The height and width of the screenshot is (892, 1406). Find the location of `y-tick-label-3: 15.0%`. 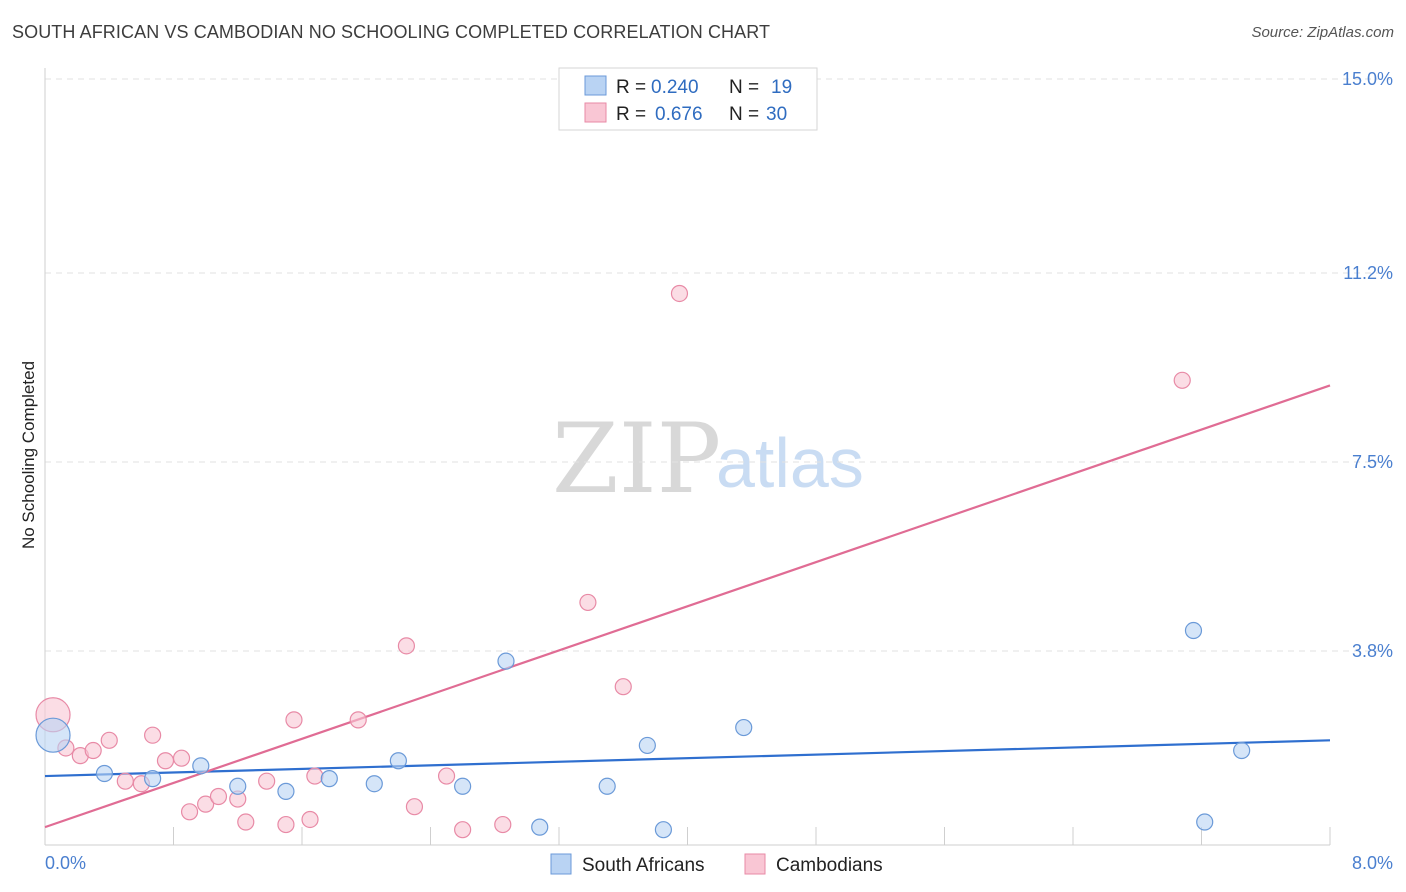

y-tick-label-3: 15.0% is located at coordinates (1367, 79).